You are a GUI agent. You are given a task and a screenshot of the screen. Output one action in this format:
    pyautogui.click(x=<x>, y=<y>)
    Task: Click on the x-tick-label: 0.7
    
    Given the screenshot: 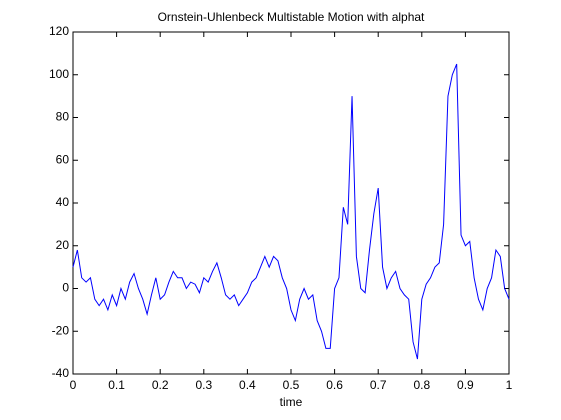 What is the action you would take?
    pyautogui.click(x=378, y=385)
    